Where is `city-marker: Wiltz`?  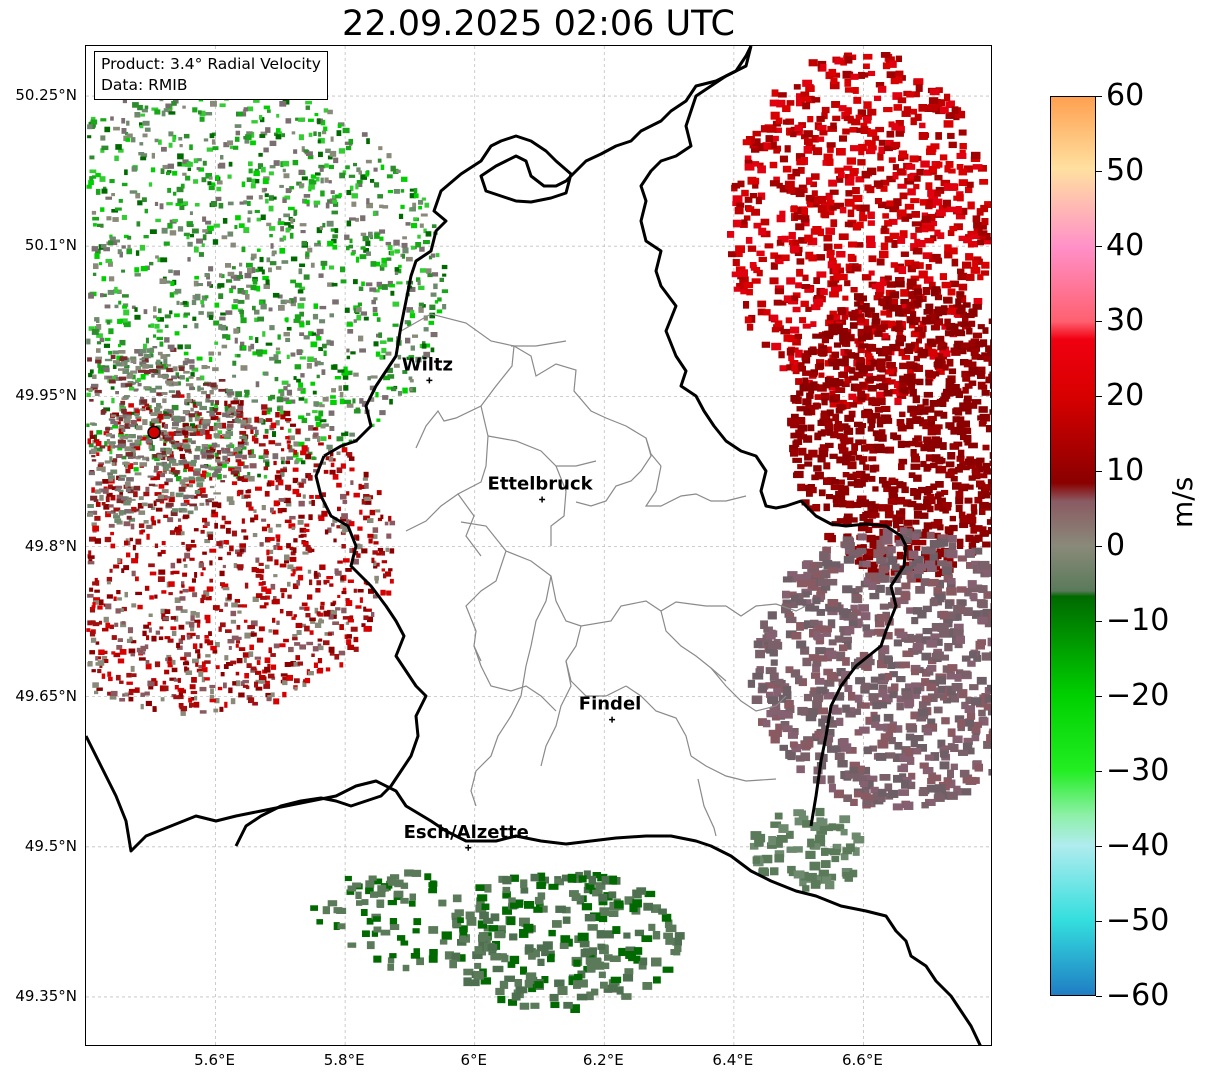
city-marker: Wiltz is located at coordinates (427, 369).